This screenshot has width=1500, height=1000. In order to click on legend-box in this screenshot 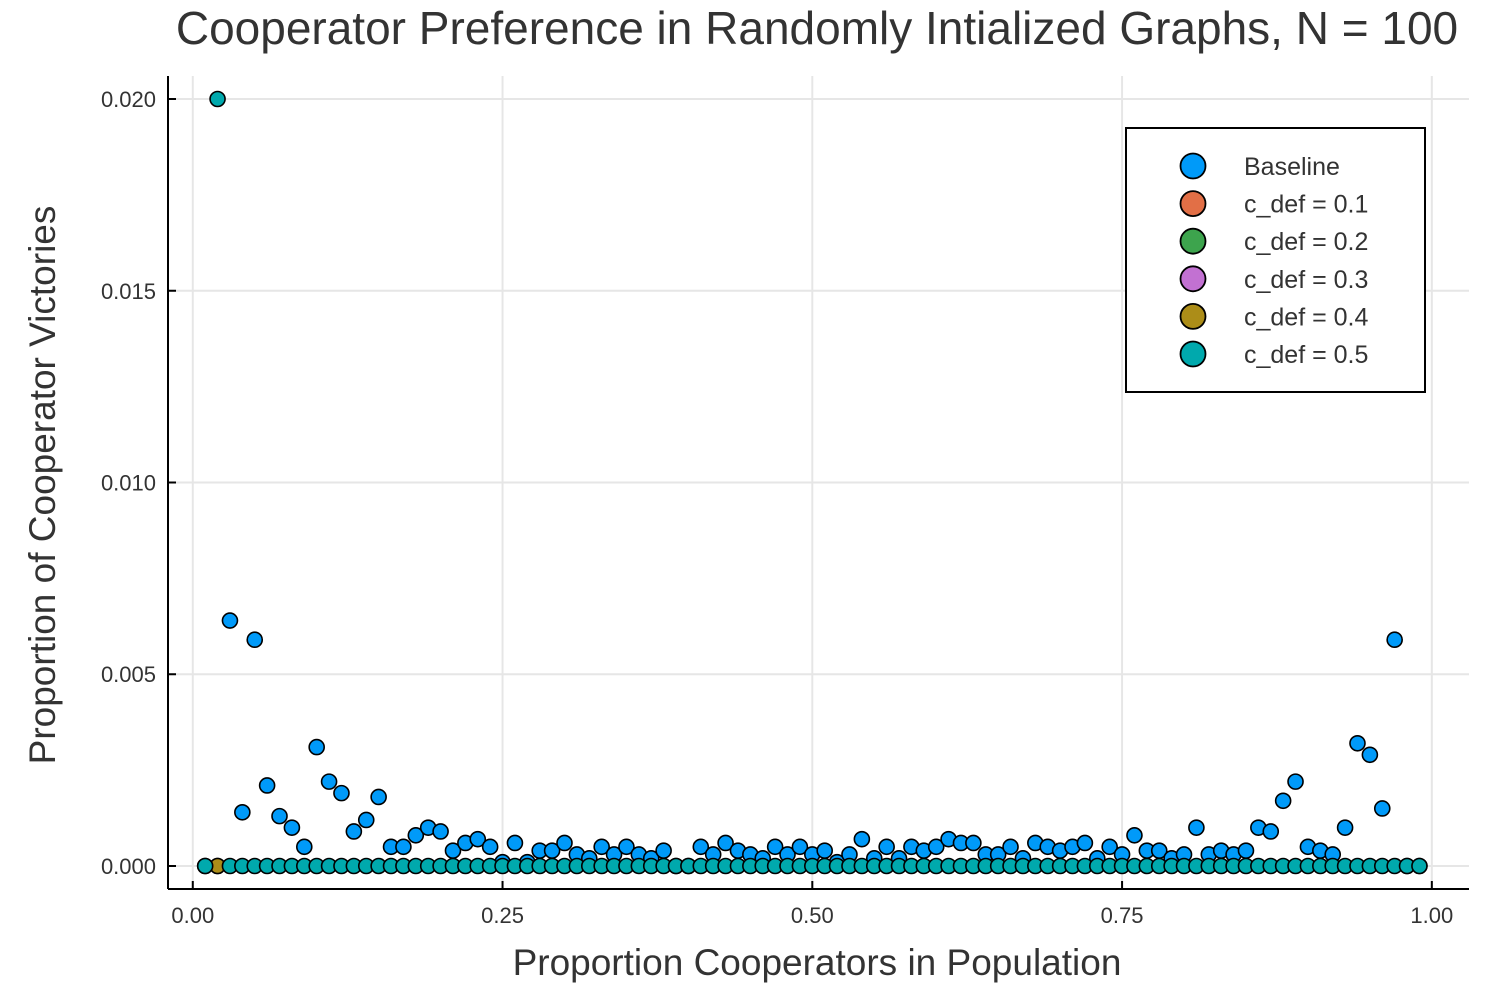, I will do `click(1275, 260)`.